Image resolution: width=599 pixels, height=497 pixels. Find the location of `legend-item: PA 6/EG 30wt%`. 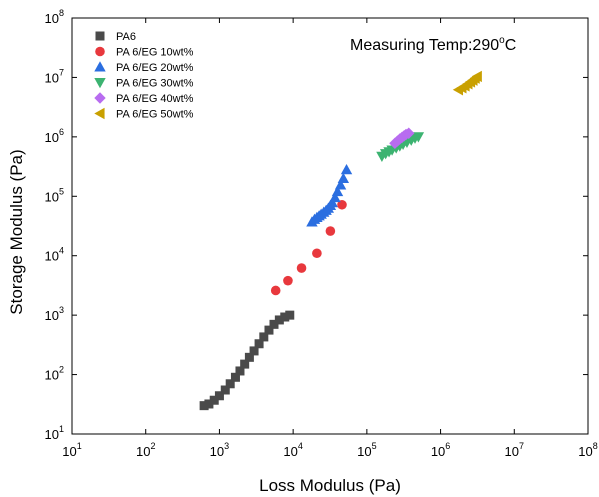

legend-item: PA 6/EG 30wt% is located at coordinates (144, 83).